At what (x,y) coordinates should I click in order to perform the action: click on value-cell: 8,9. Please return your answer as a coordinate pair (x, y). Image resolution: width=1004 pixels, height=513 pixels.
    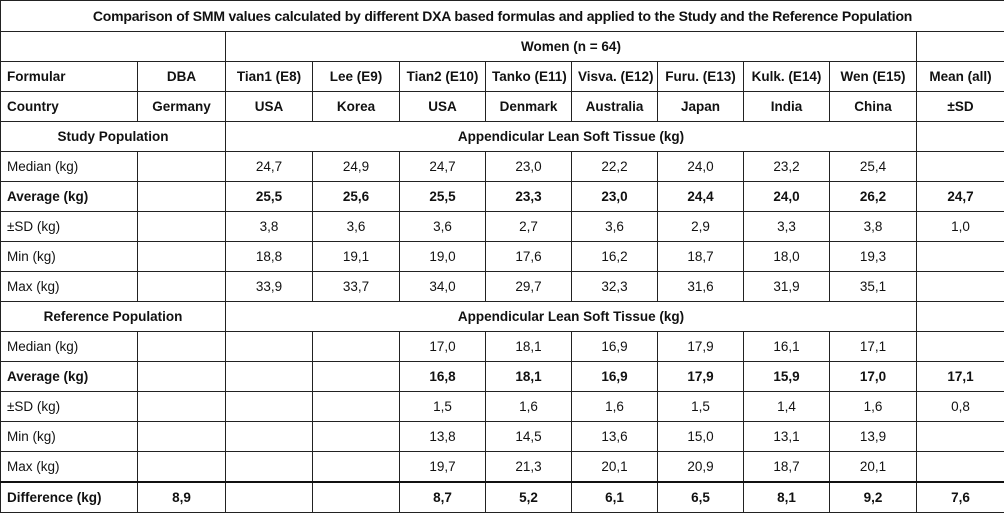
    Looking at the image, I should click on (182, 497).